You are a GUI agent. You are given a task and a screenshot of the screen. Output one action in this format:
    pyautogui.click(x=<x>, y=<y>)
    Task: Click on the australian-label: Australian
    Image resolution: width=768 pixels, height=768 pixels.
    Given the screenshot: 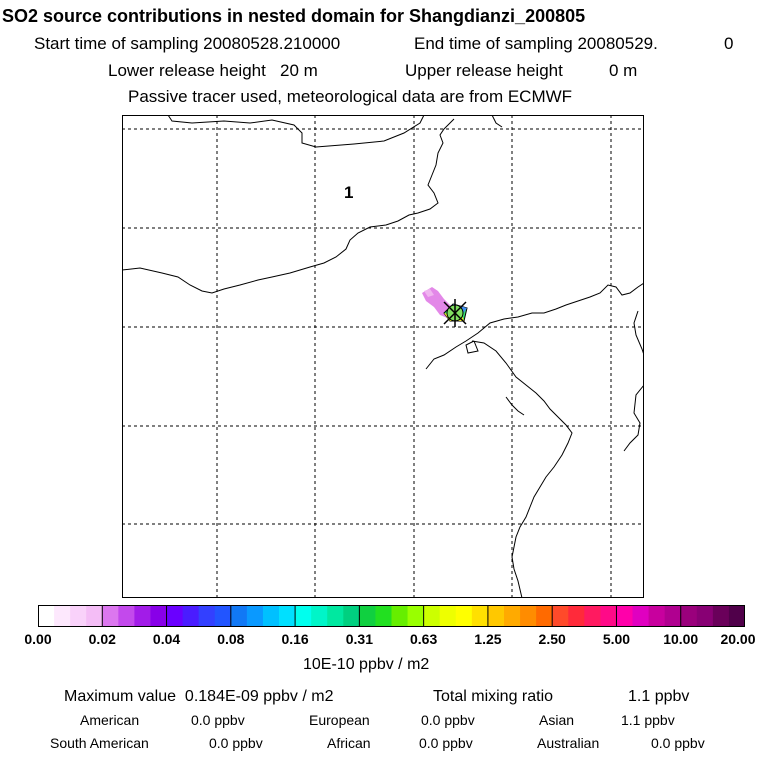 What is the action you would take?
    pyautogui.click(x=568, y=743)
    